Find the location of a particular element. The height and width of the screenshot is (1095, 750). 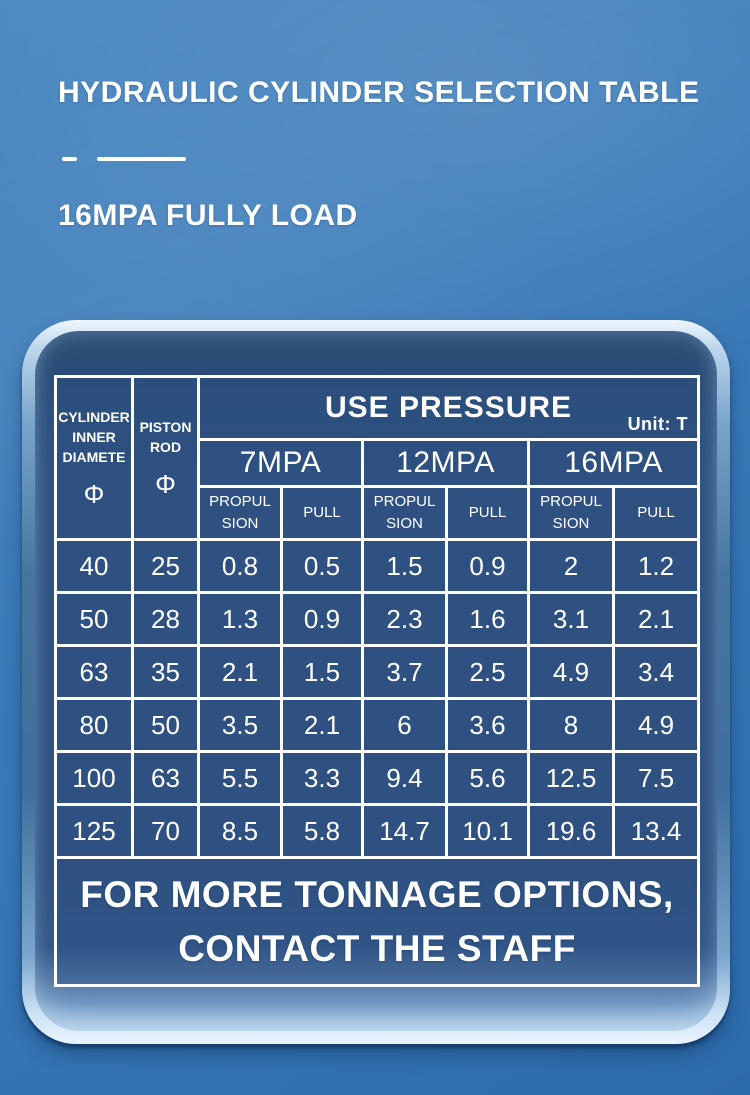

cell-value: 3.5 is located at coordinates (240, 725).